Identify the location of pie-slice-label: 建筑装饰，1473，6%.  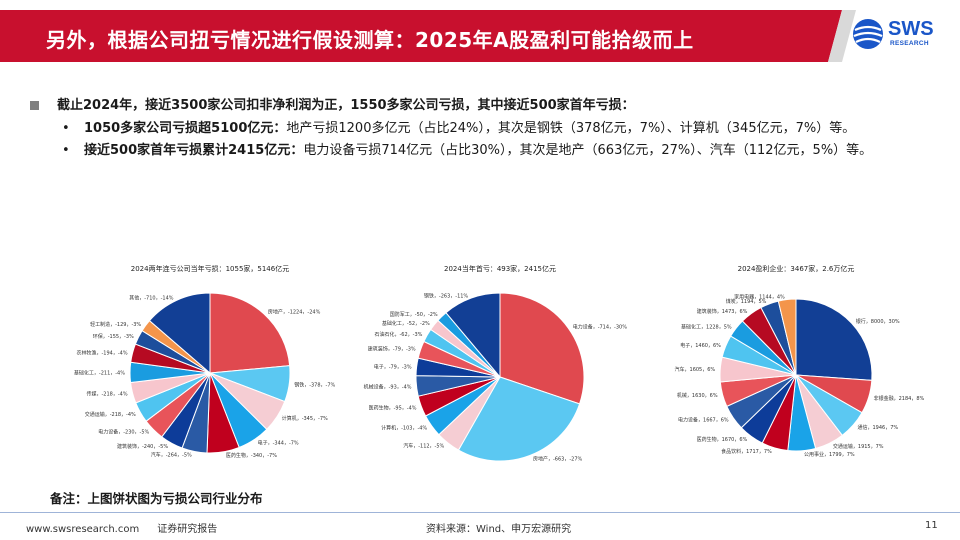
(722, 311).